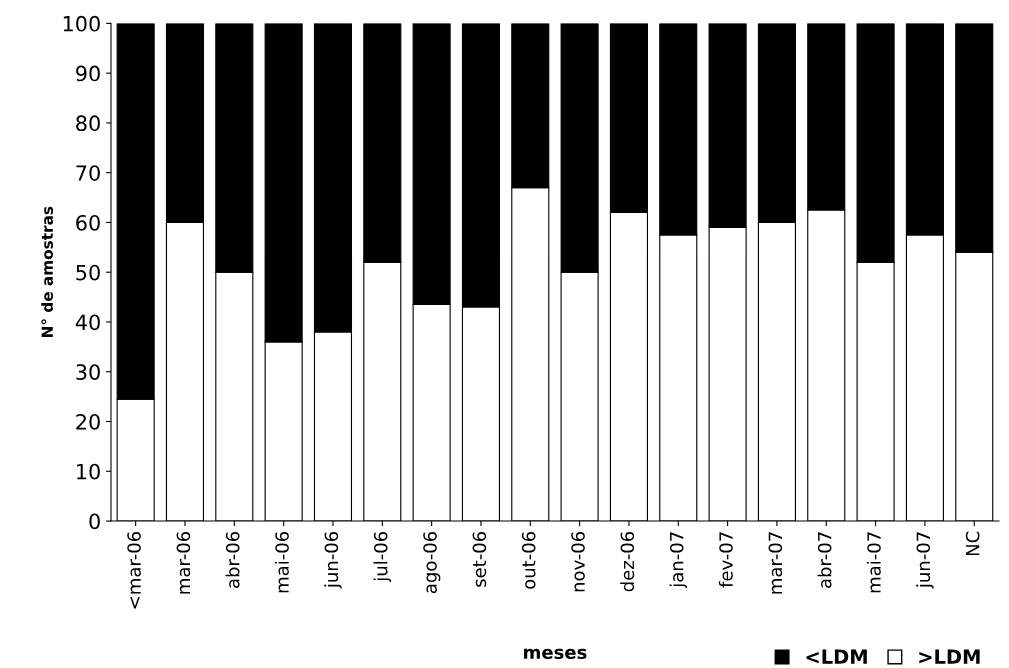  What do you see at coordinates (87, 322) in the screenshot?
I see `y-tick-label: 40` at bounding box center [87, 322].